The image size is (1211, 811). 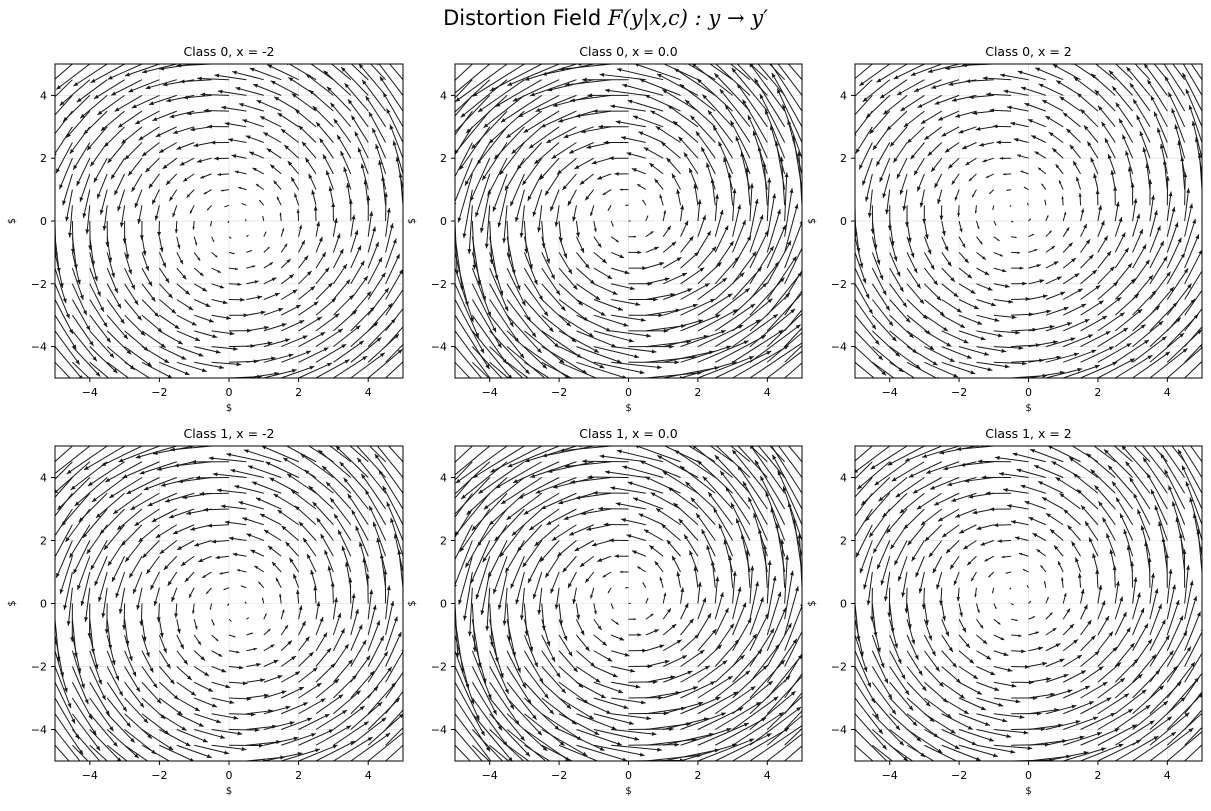 I want to click on y-tick-label: 2, so click(x=43, y=541).